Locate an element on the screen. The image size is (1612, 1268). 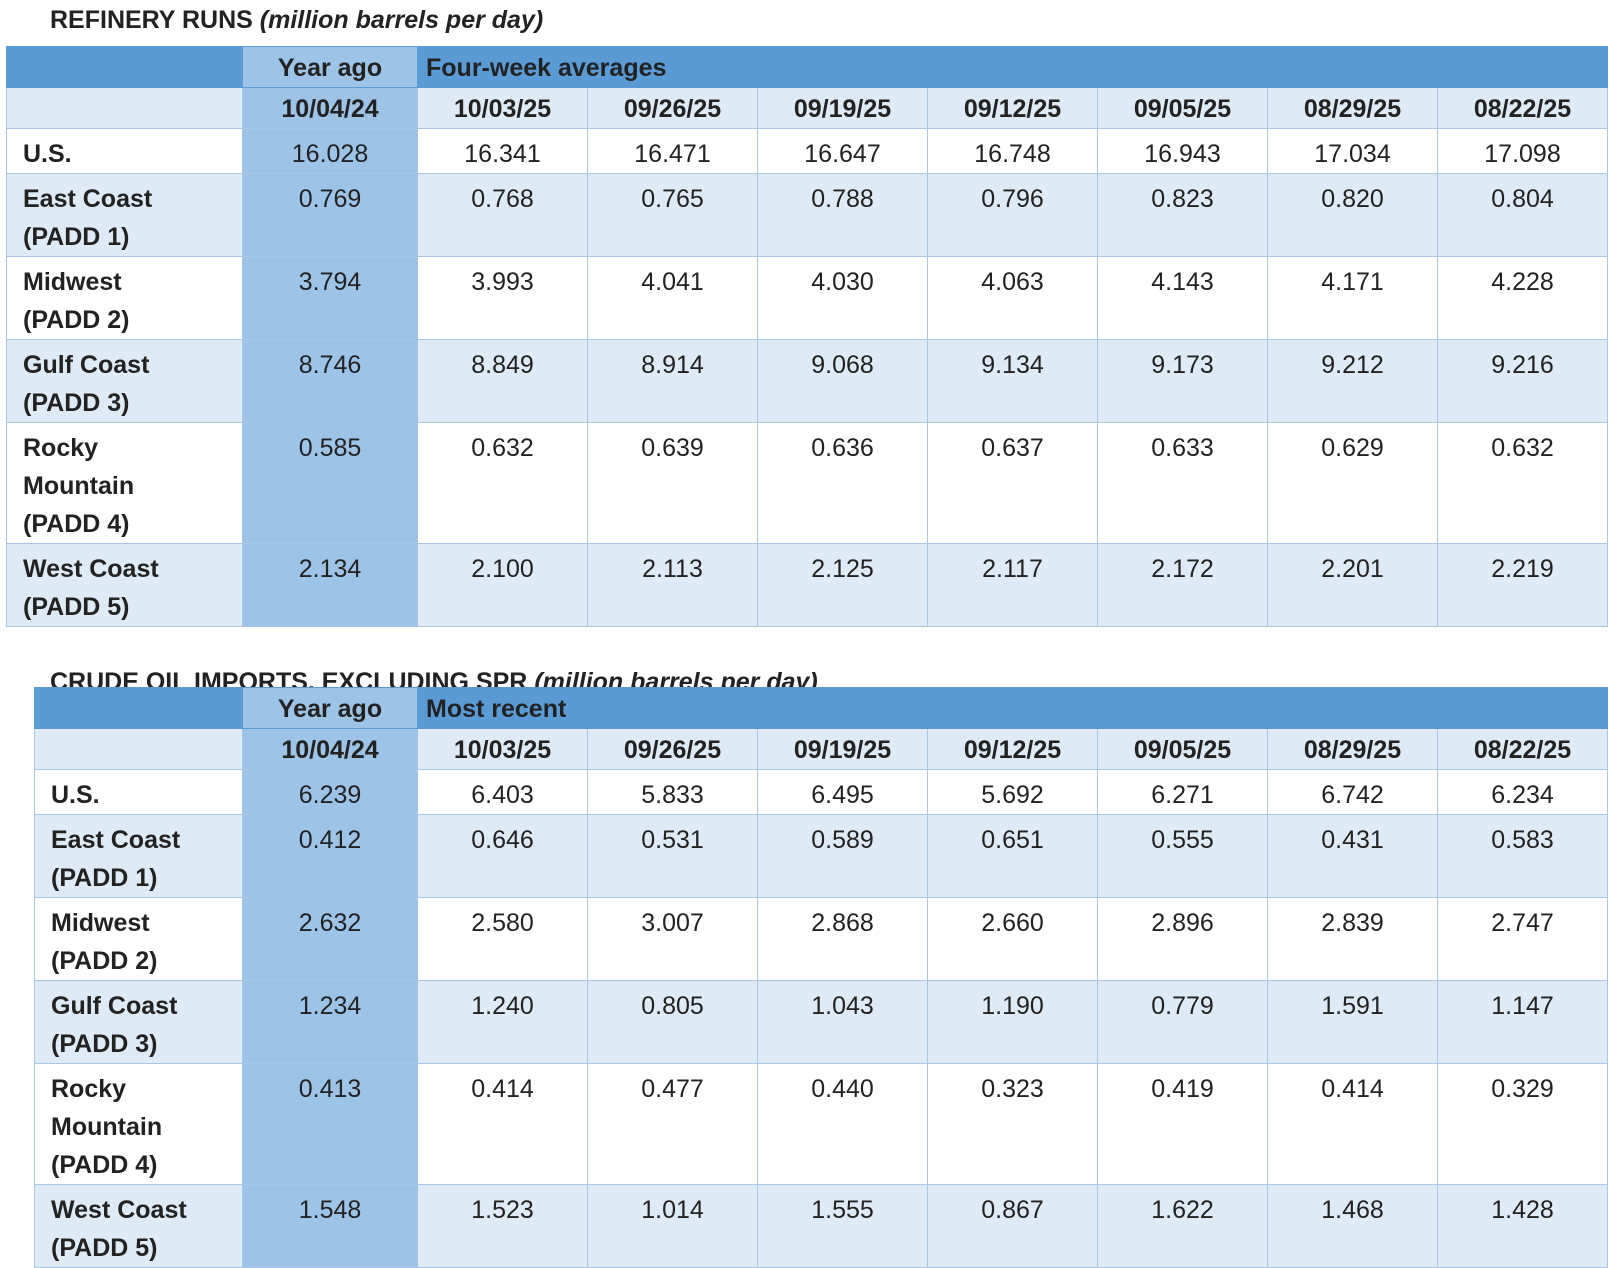
value-cell: 1.190 is located at coordinates (1012, 1022).